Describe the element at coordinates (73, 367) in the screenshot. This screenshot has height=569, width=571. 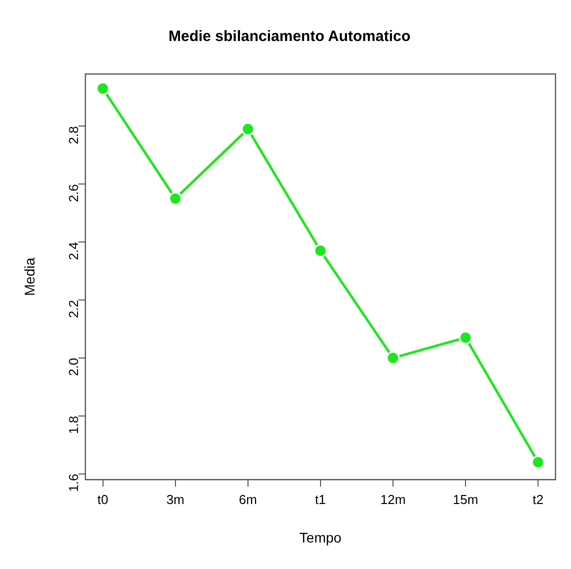
I see `y-tick-label: 2.0` at that location.